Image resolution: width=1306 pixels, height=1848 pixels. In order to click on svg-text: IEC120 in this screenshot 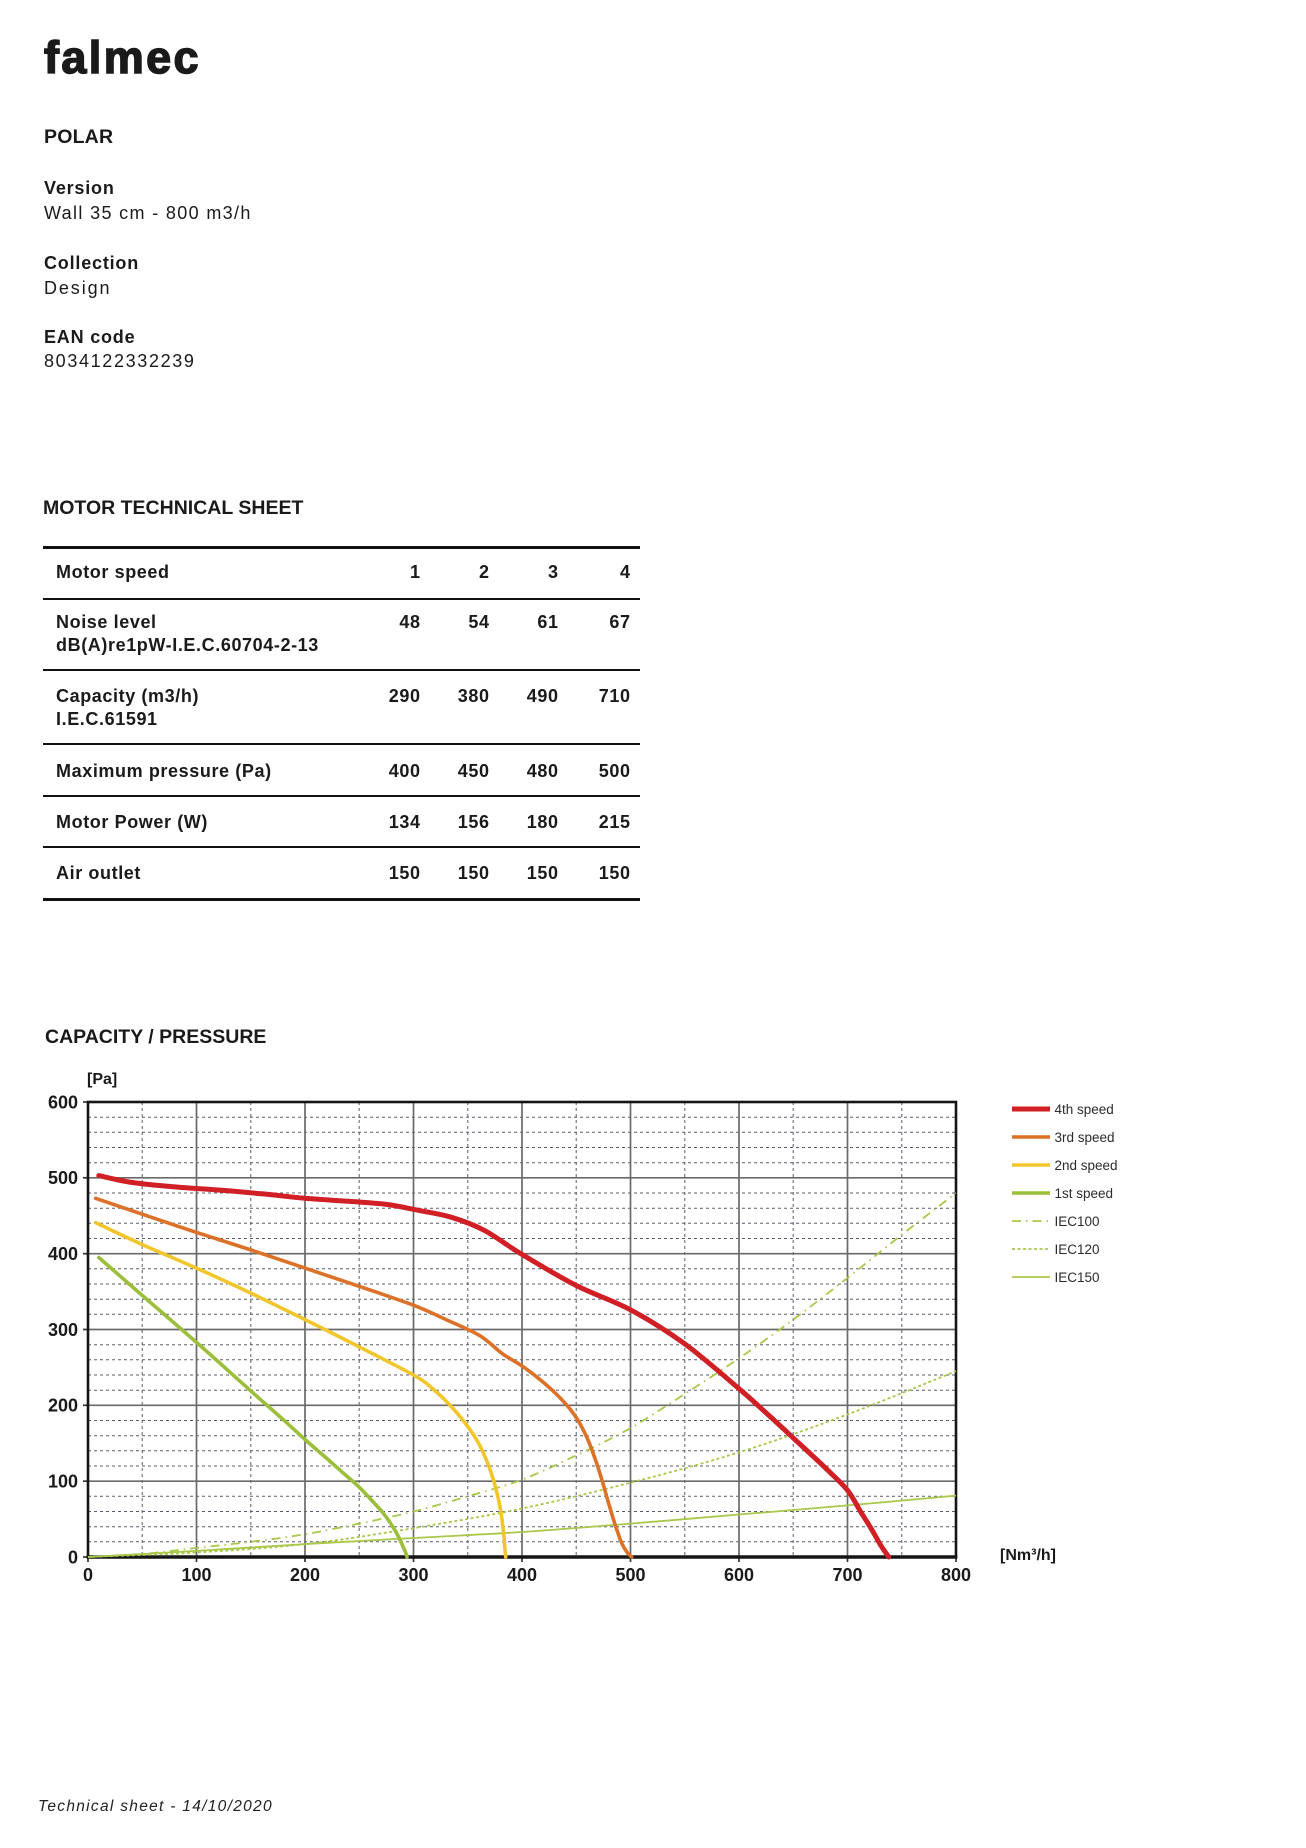, I will do `click(1077, 1249)`.